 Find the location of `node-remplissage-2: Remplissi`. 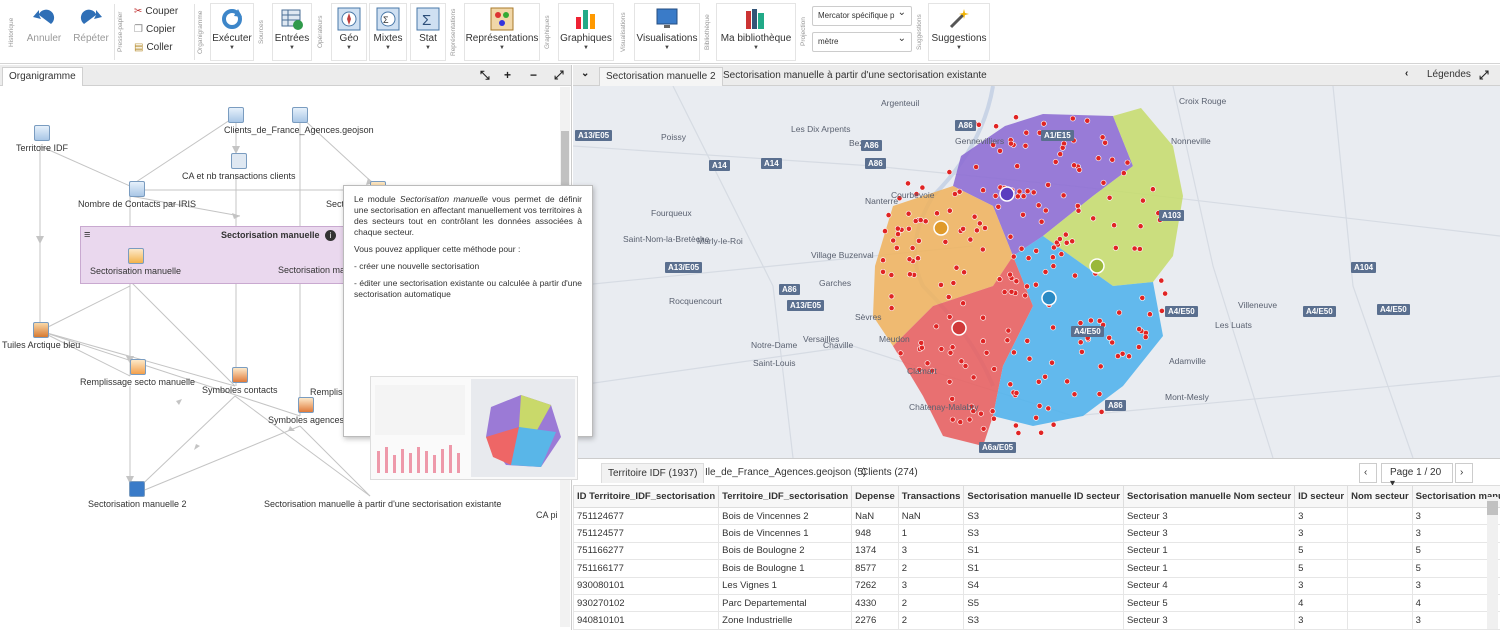

node-remplissage-2: Remplissi is located at coordinates (330, 392).